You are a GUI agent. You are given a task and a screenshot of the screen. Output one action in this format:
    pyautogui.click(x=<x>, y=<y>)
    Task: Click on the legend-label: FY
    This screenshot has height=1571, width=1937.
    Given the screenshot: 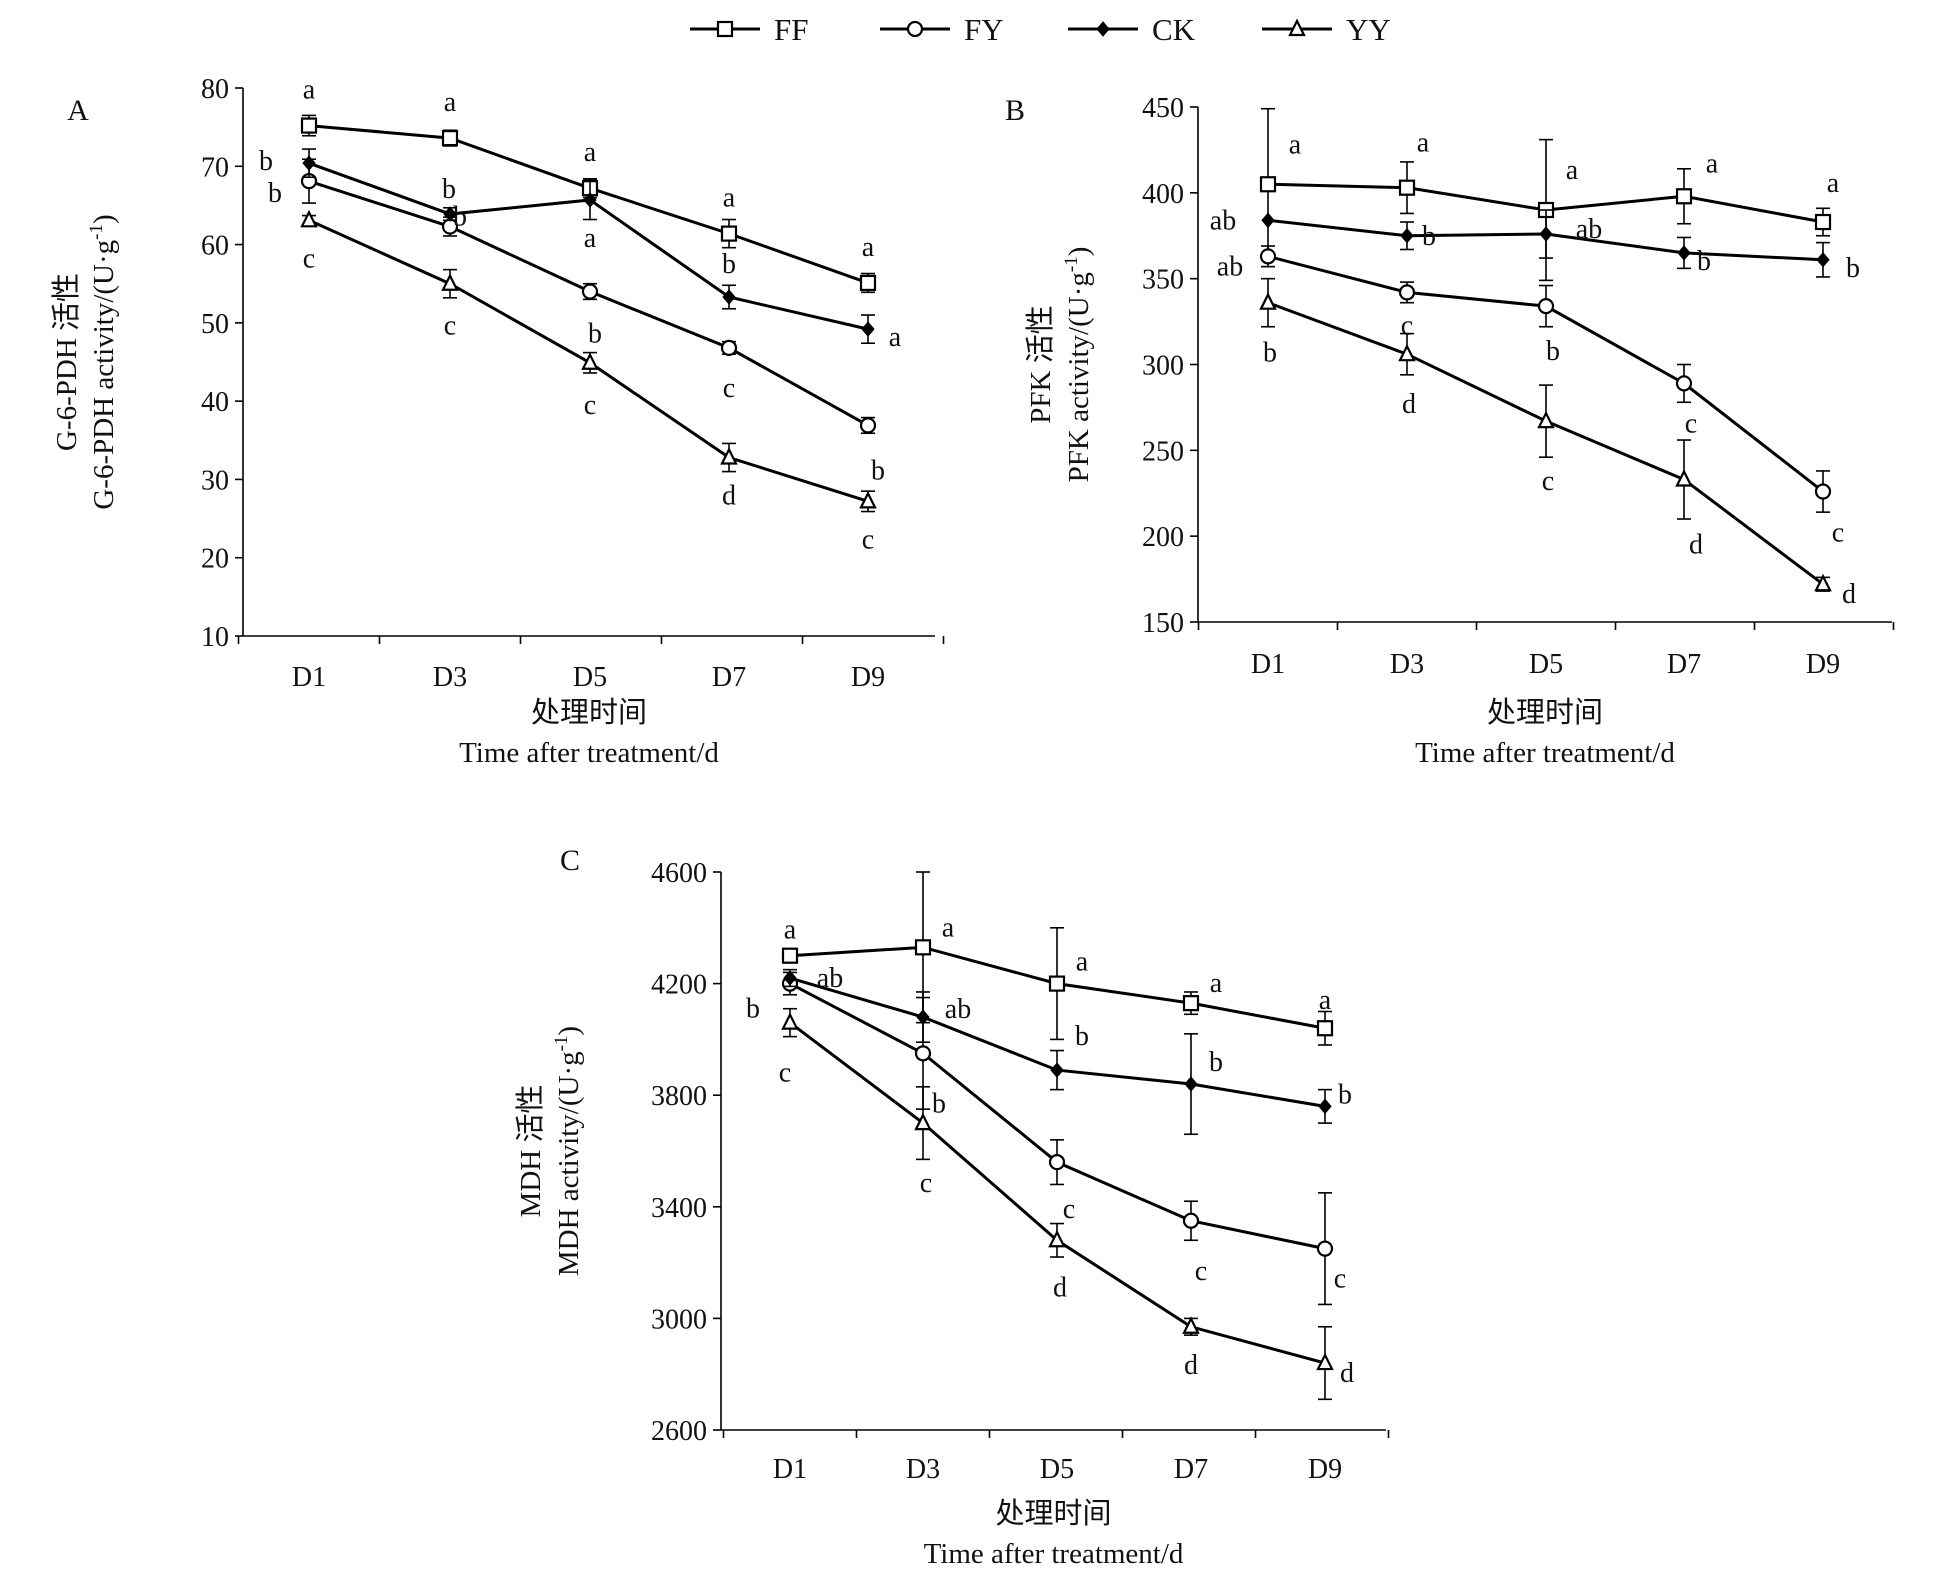 What is the action you would take?
    pyautogui.click(x=984, y=29)
    